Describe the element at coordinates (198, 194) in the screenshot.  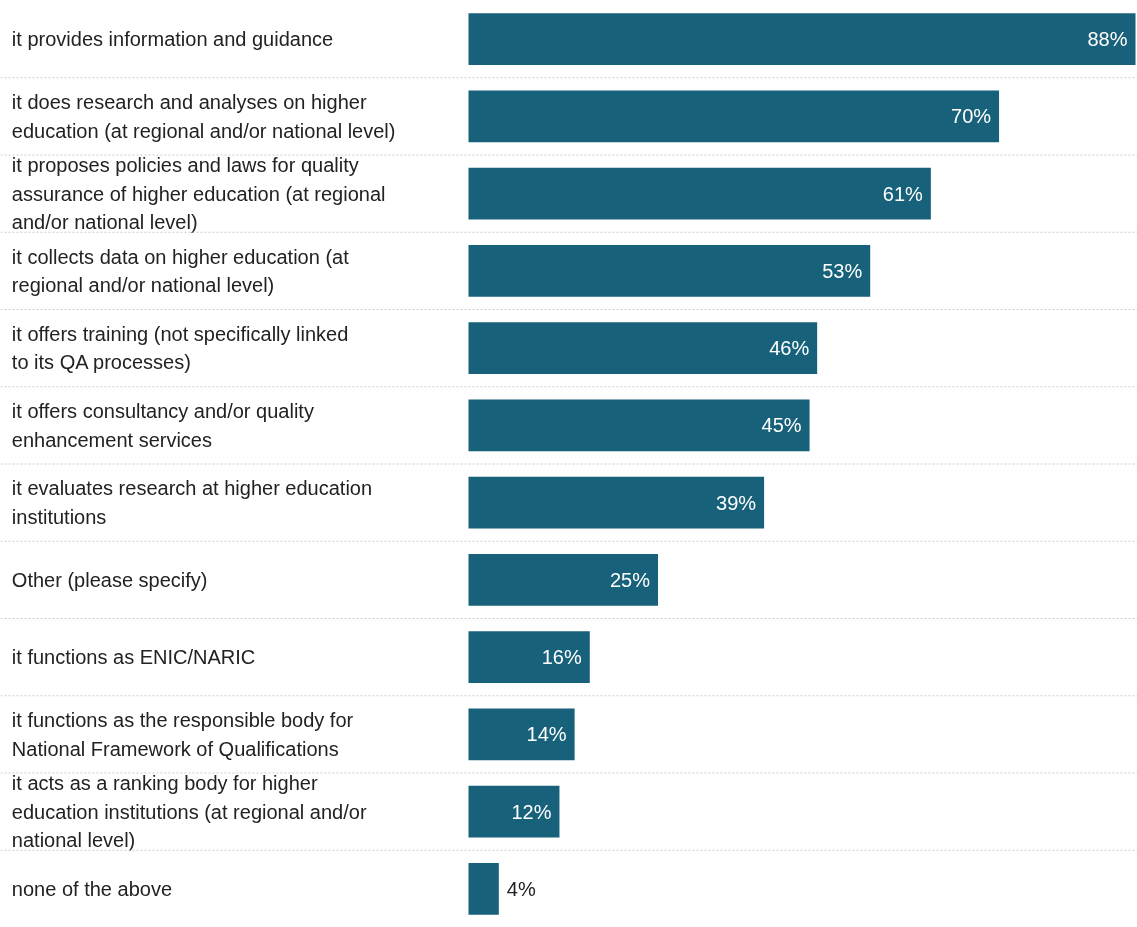
I see `y-tick-label: it proposes policies and laws for quality assurance of higher education (at regional and/or national level)` at that location.